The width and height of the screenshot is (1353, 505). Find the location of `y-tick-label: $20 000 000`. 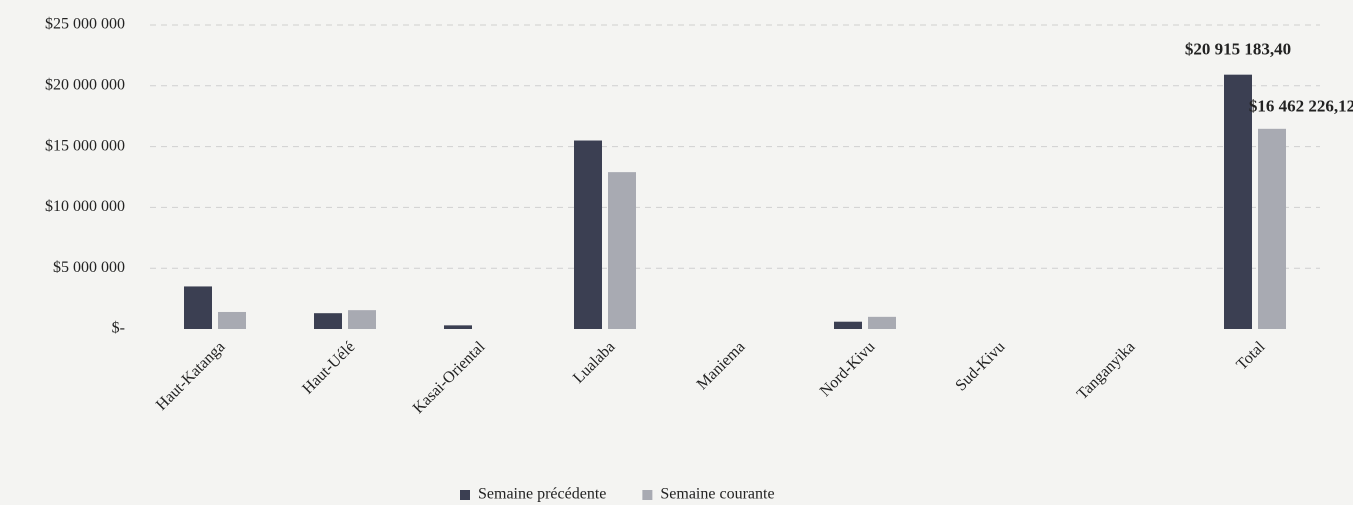

y-tick-label: $20 000 000 is located at coordinates (85, 84).